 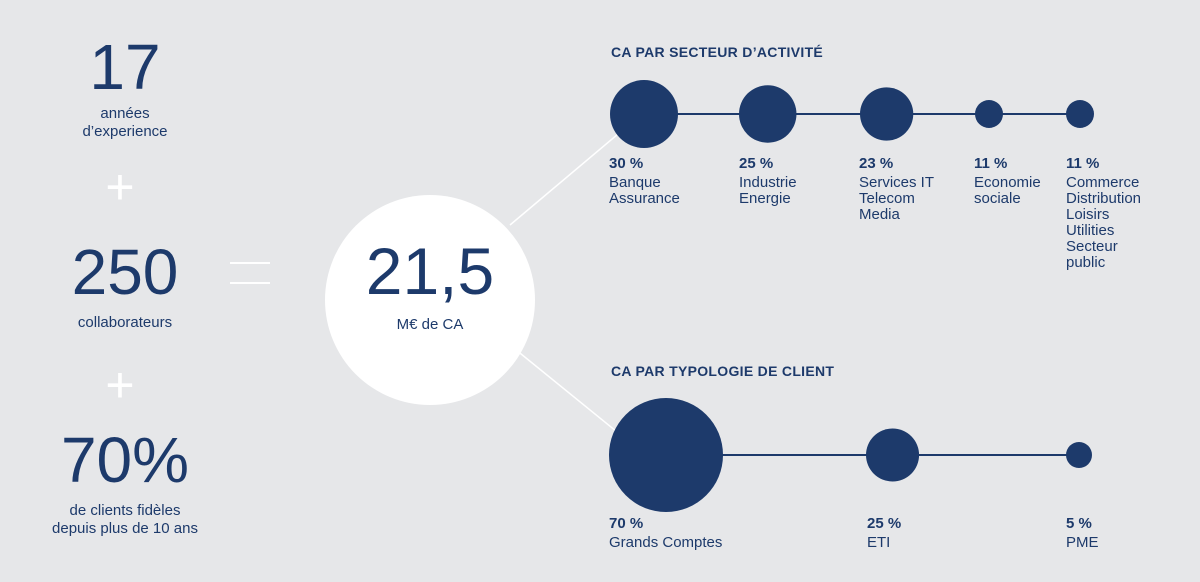 What do you see at coordinates (250, 282) in the screenshot?
I see `equals-sign` at bounding box center [250, 282].